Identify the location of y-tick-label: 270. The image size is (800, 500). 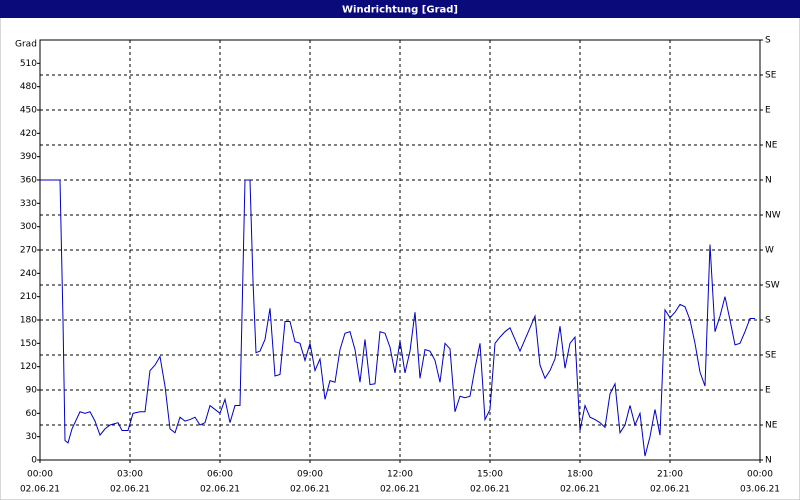
(28, 251).